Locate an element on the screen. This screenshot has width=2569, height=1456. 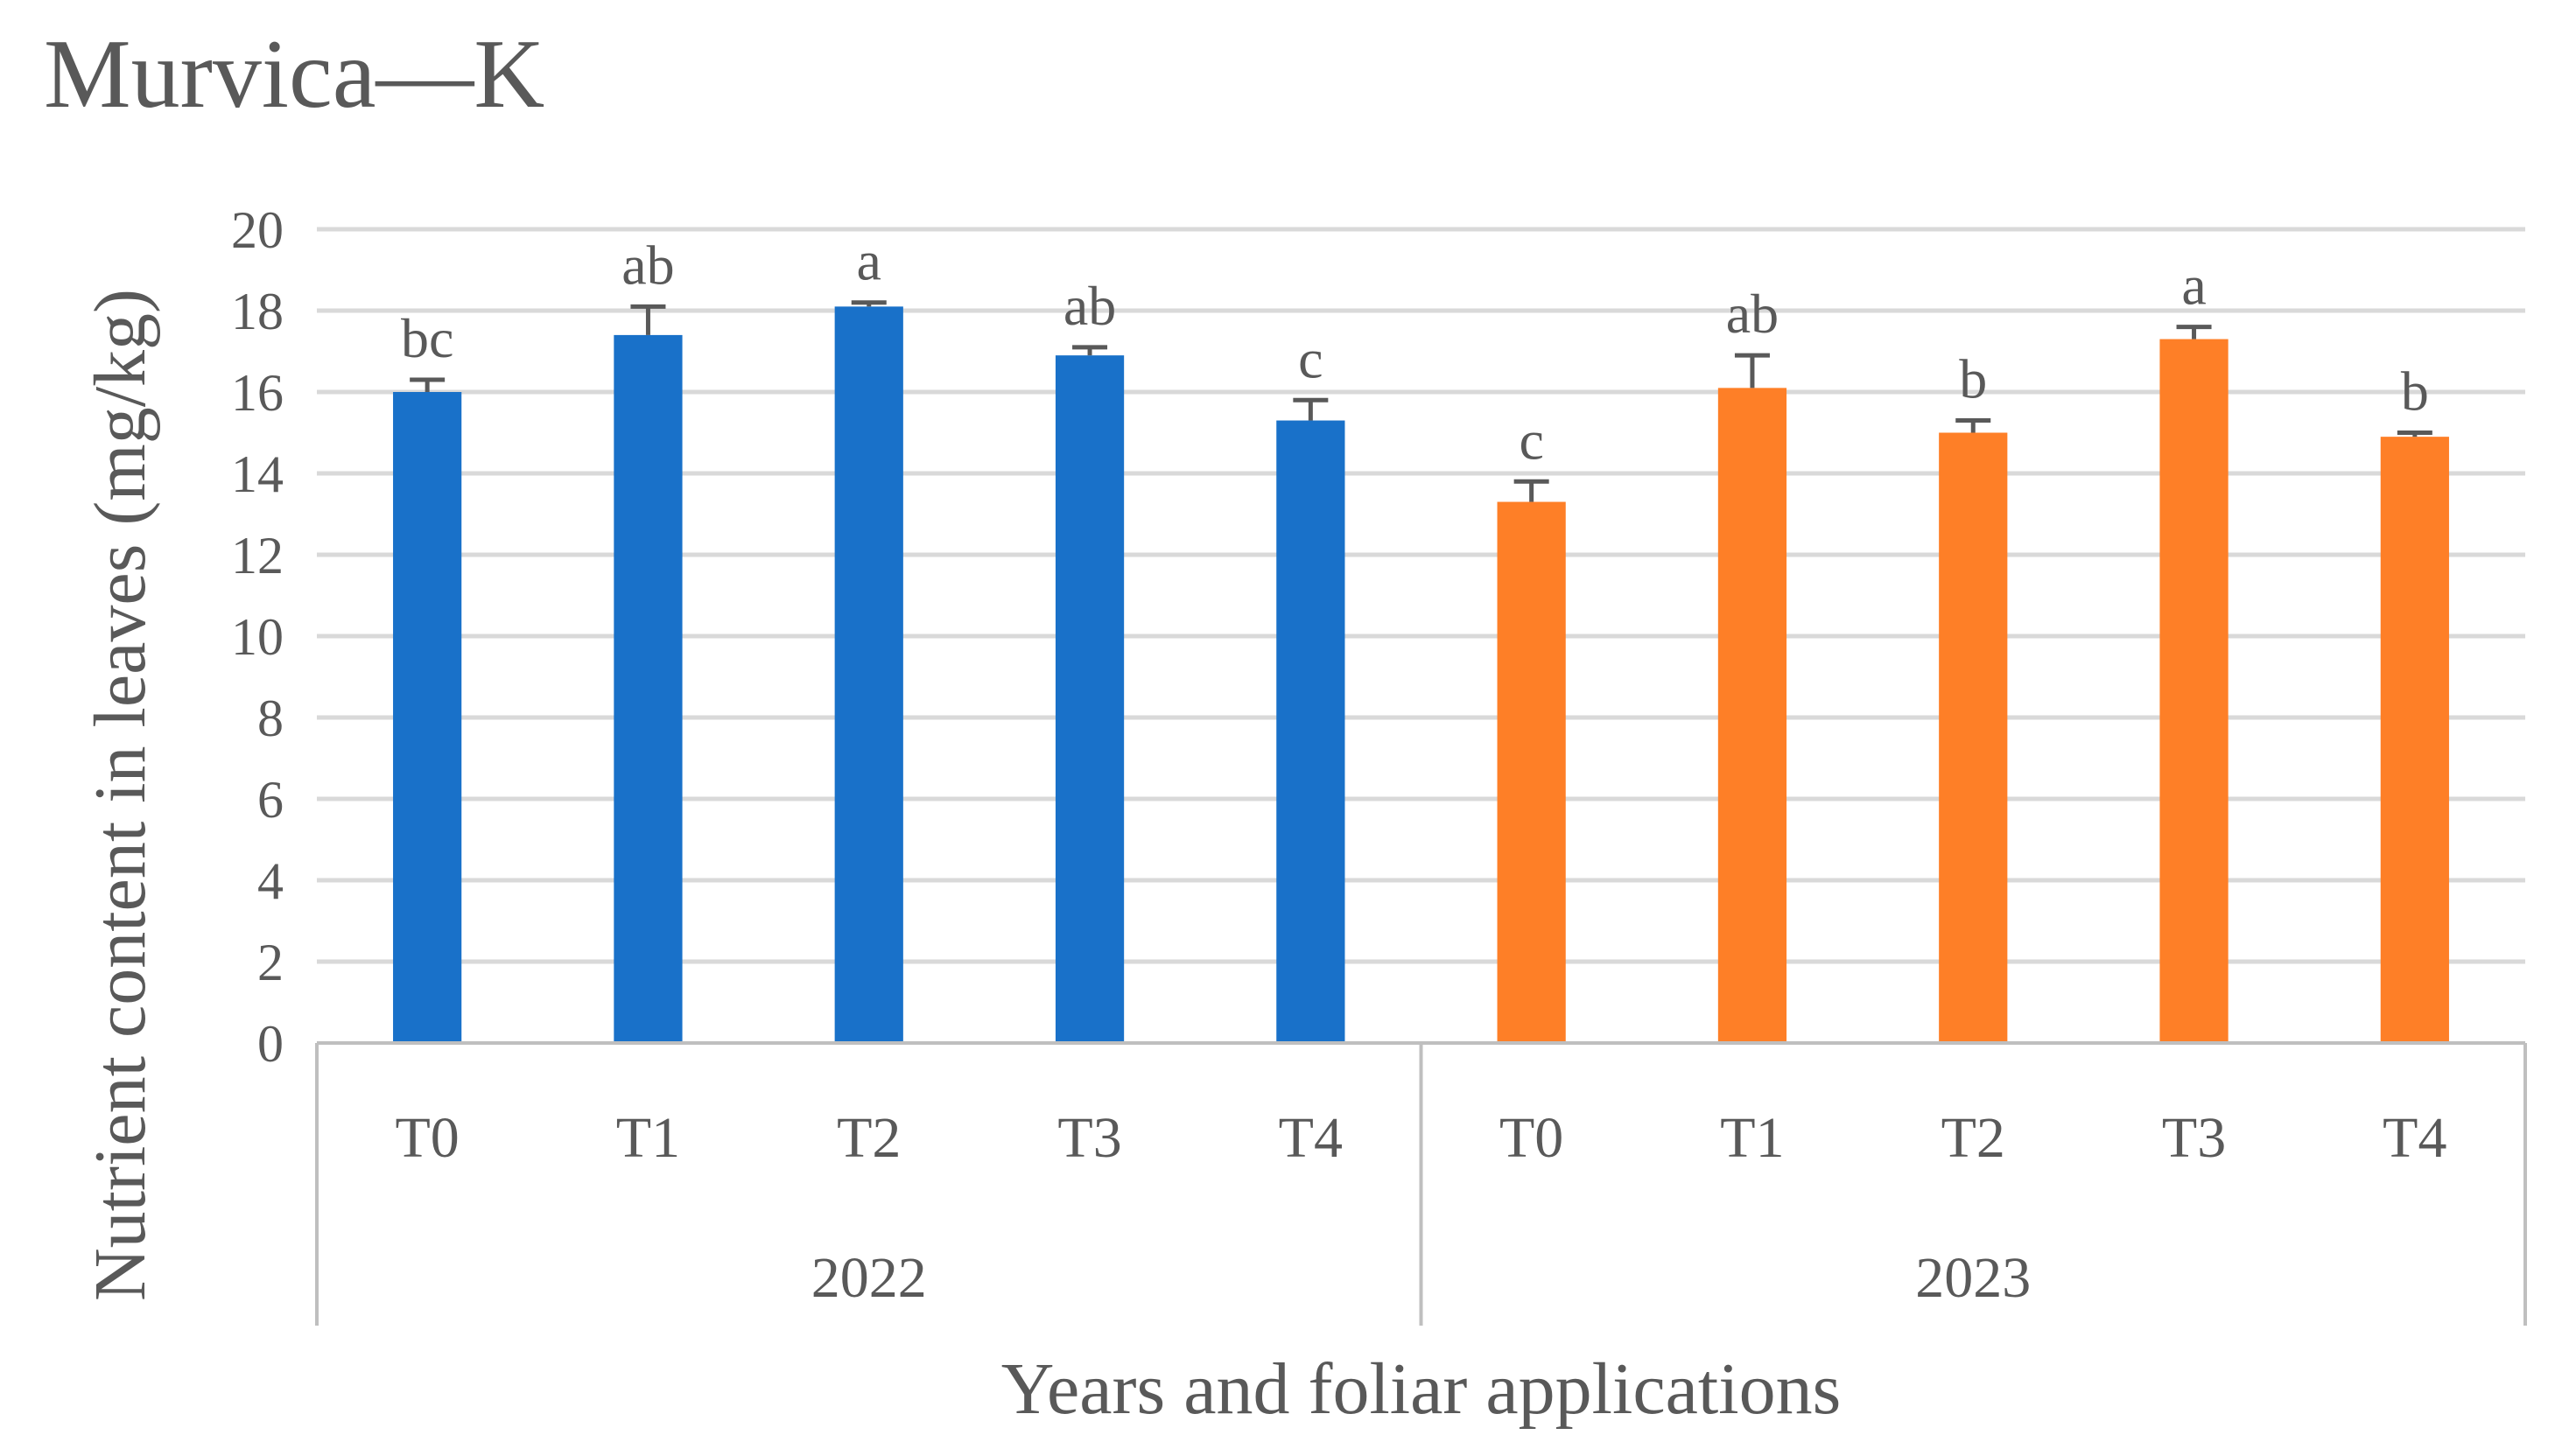
y-tick-label: 6 is located at coordinates (270, 800).